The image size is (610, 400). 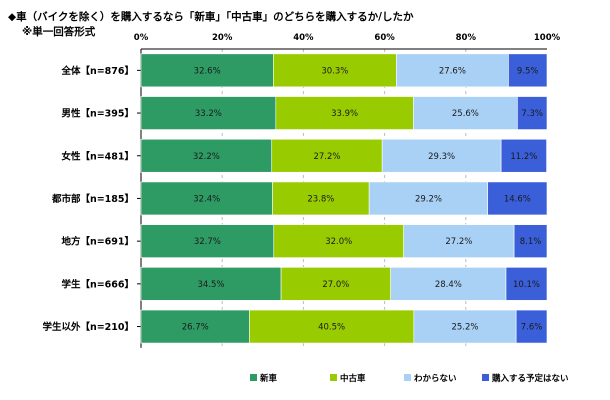 What do you see at coordinates (97, 71) in the screenshot?
I see `category-label: 全体【n=876】` at bounding box center [97, 71].